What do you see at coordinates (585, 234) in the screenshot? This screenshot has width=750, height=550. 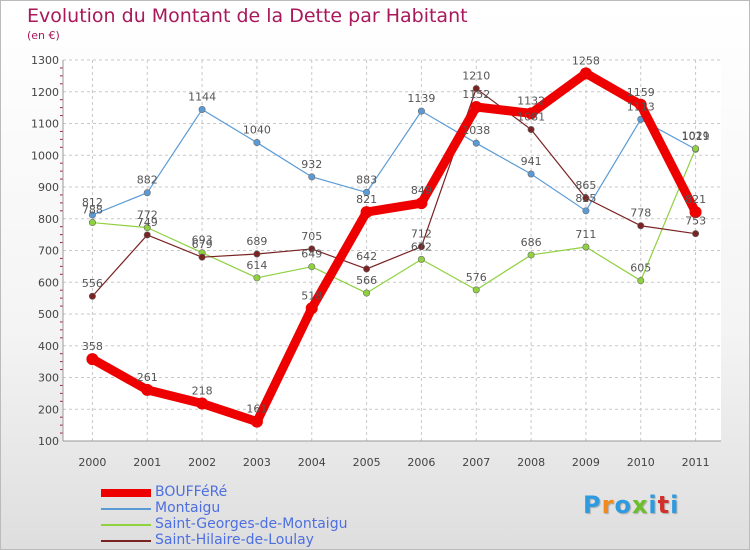 I see `data-label: 711` at bounding box center [585, 234].